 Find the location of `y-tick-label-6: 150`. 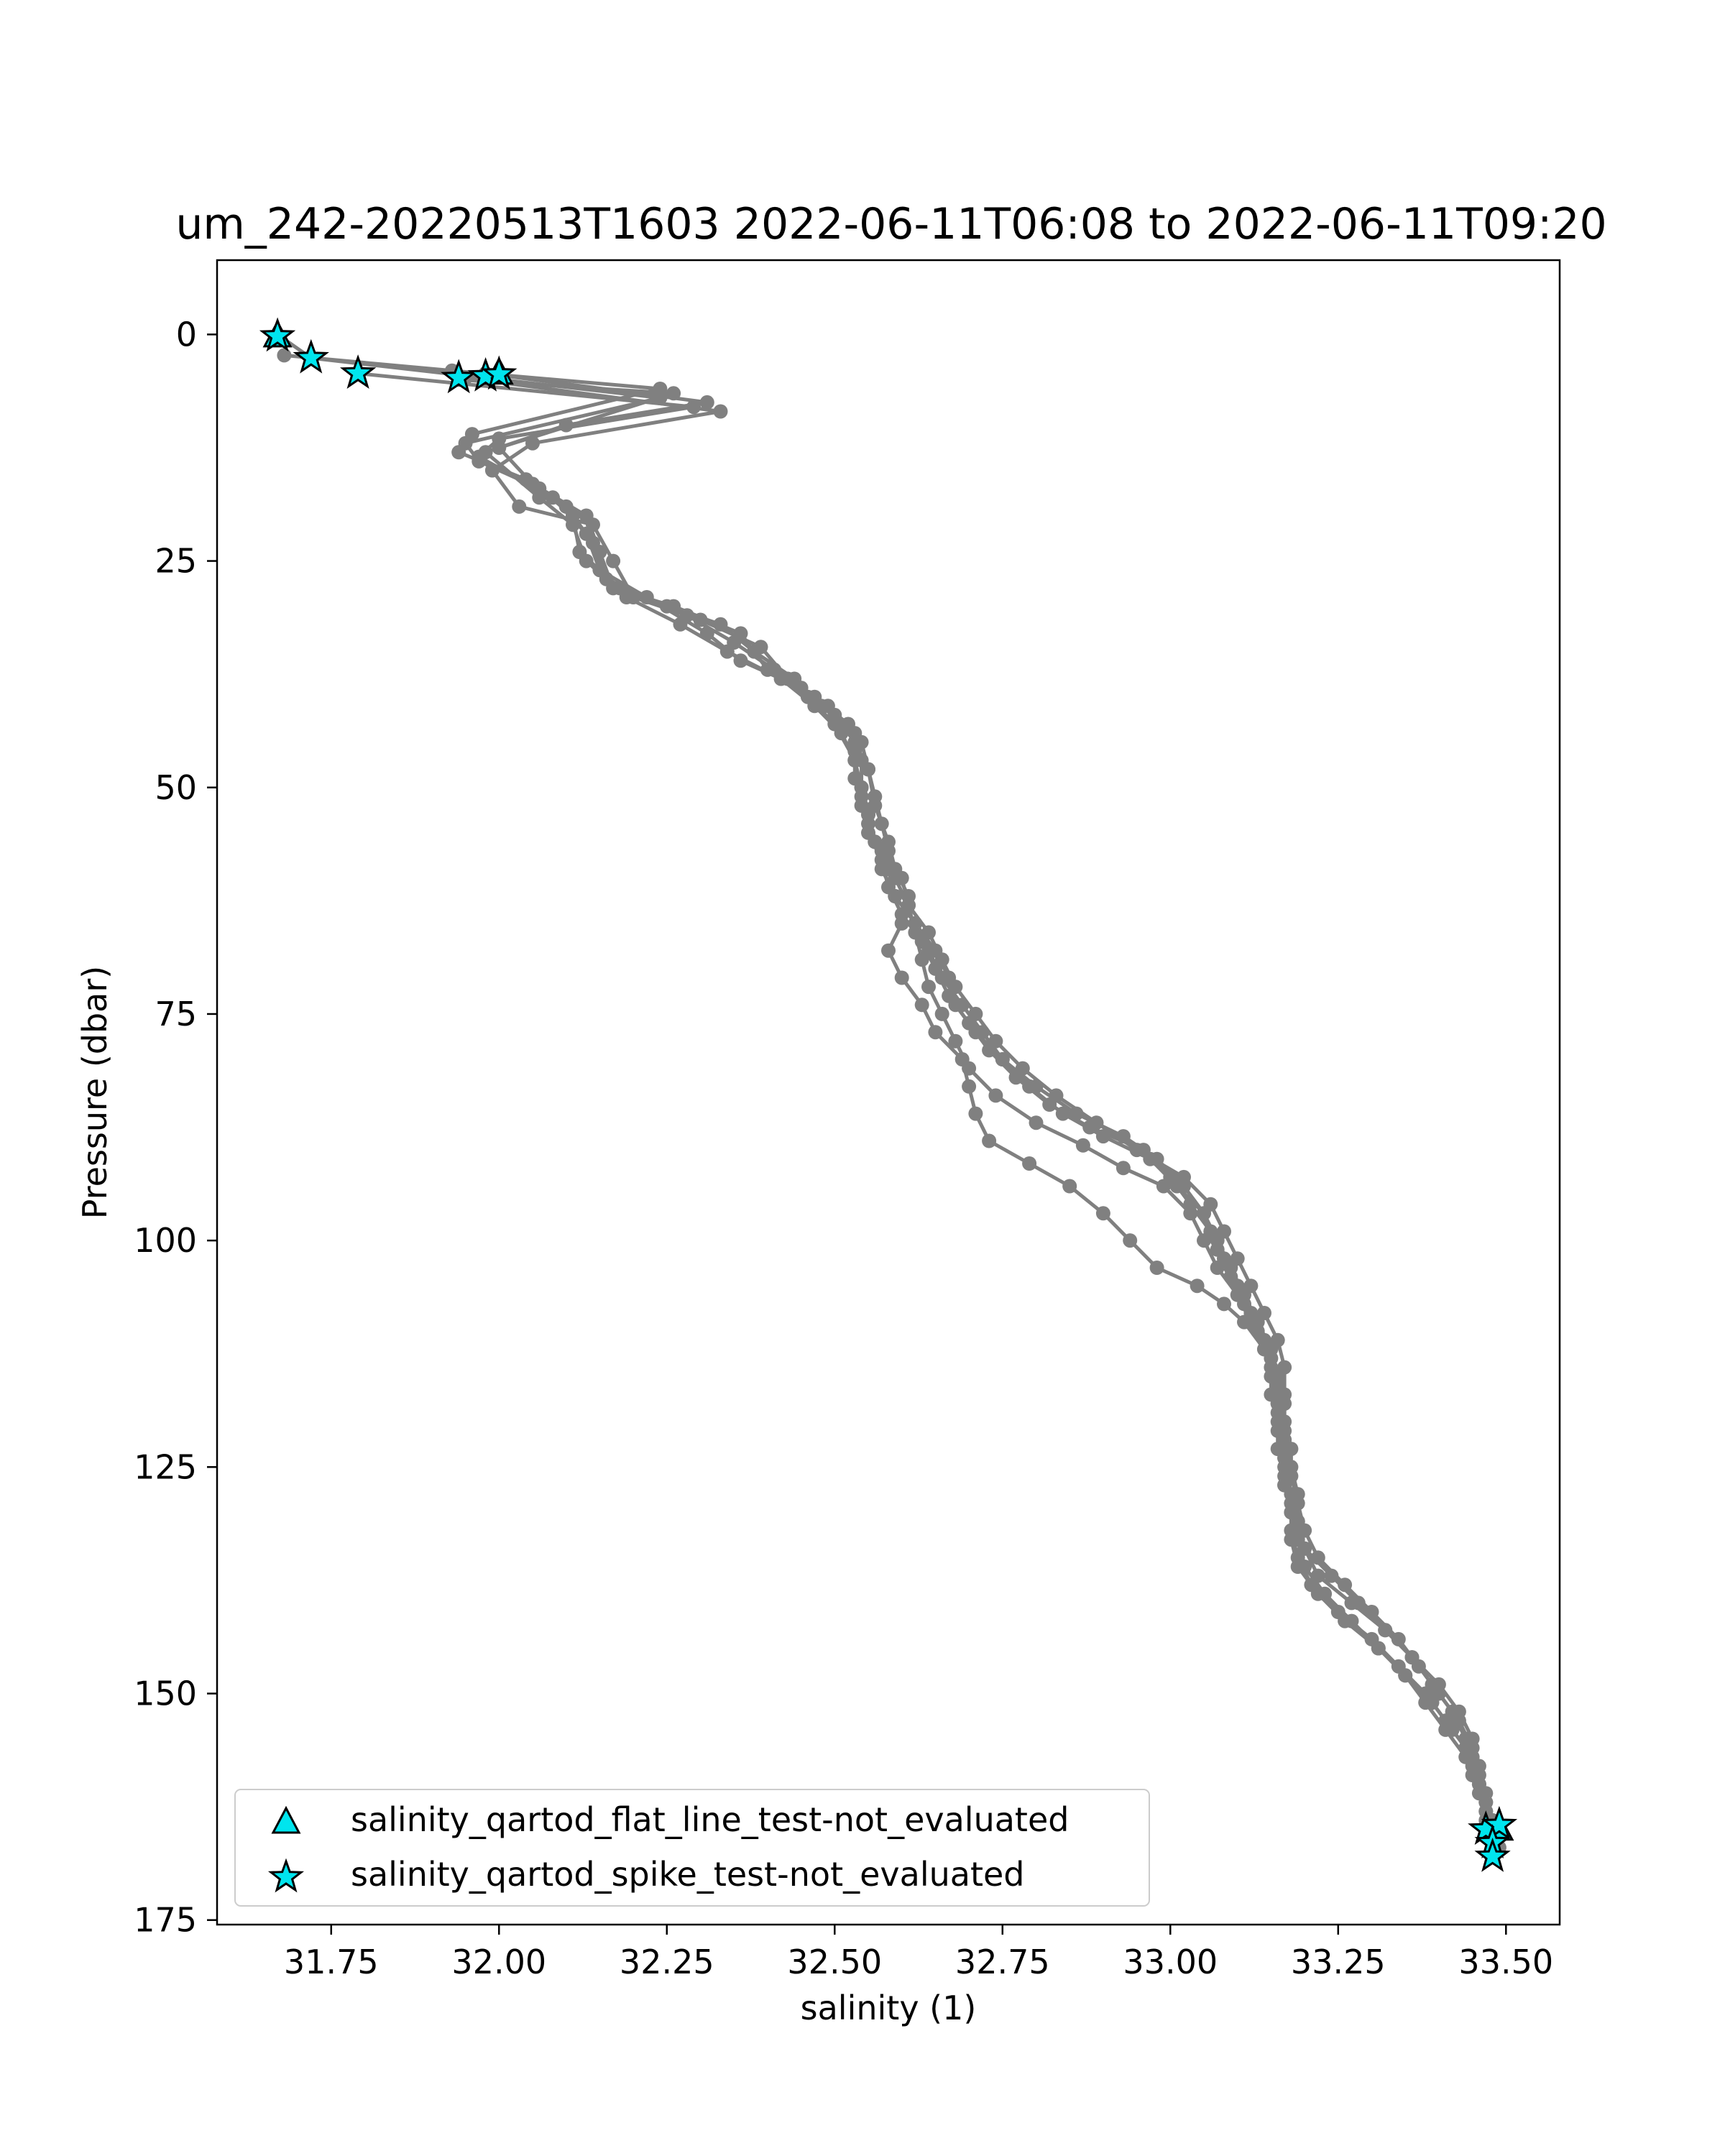

y-tick-label-6: 150 is located at coordinates (165, 1693).